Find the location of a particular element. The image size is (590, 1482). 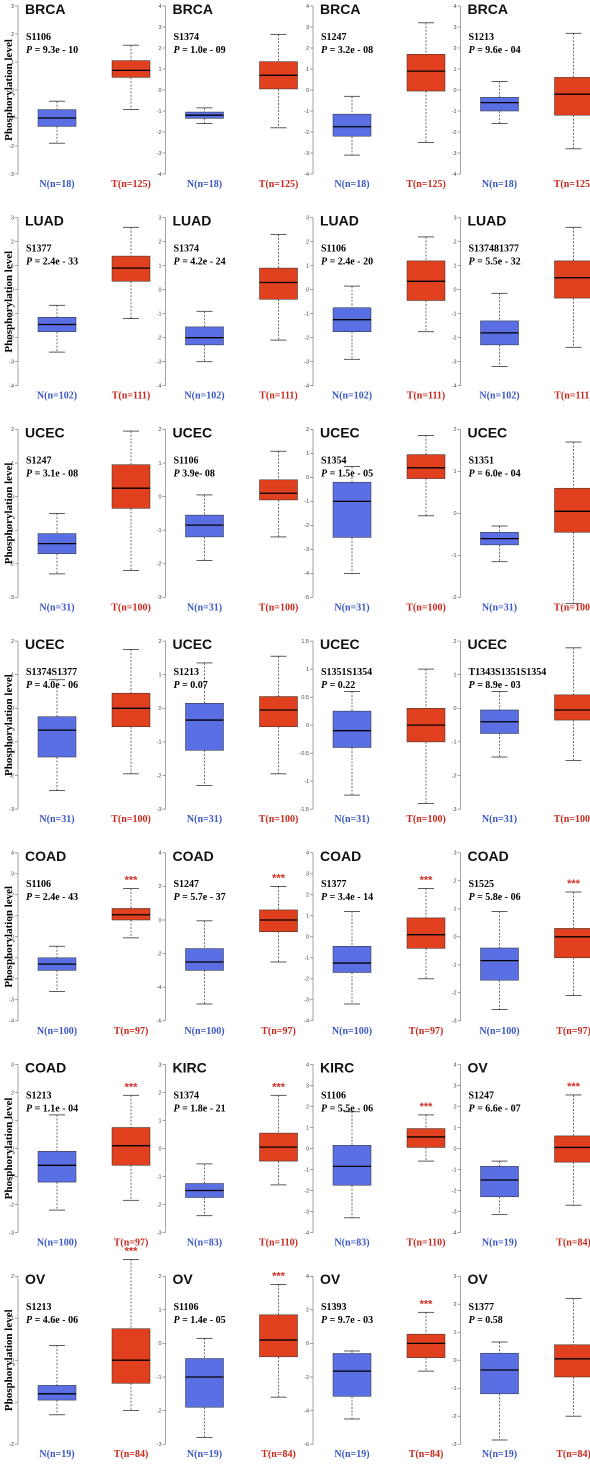

tumor-group-label: T(n=100) is located at coordinates (131, 819).